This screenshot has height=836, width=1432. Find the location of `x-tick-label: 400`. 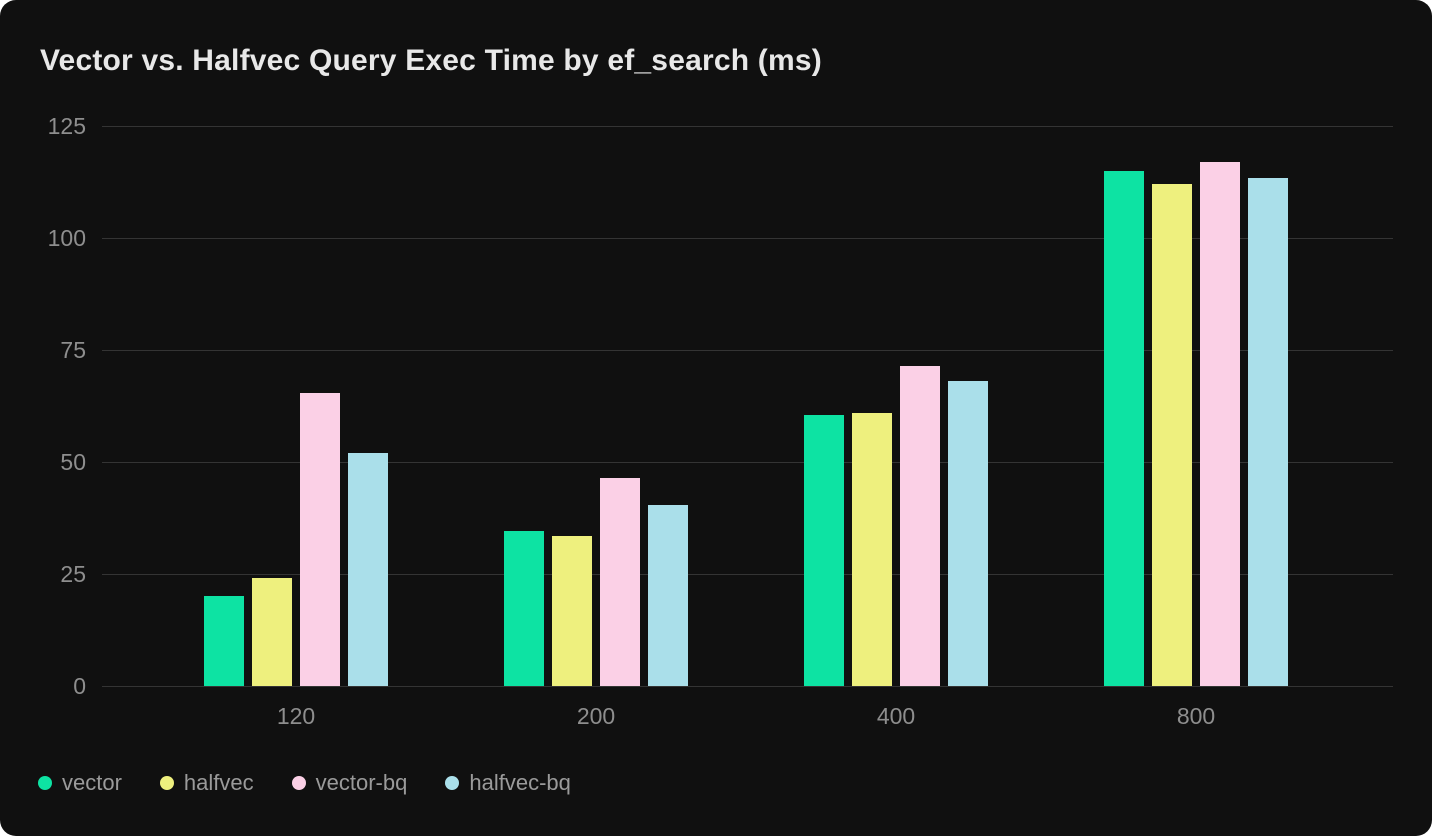

x-tick-label: 400 is located at coordinates (896, 716).